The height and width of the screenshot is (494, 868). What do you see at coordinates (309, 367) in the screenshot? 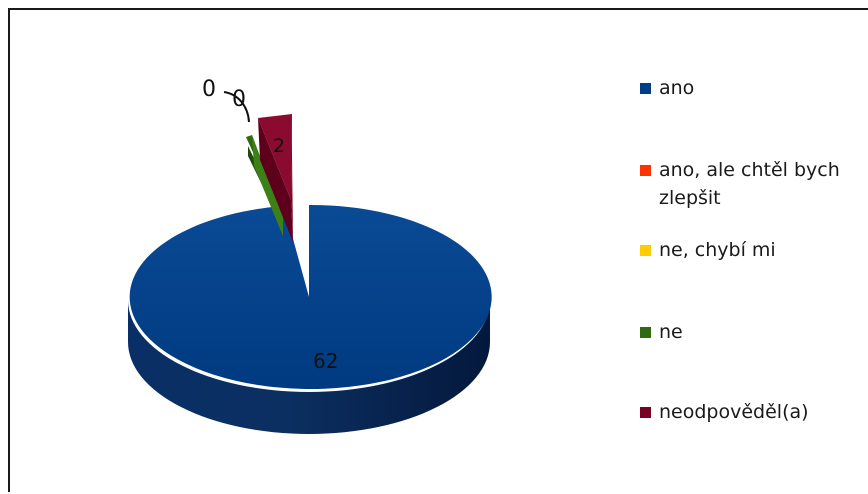
I see `pie-slice-ano-side` at bounding box center [309, 367].